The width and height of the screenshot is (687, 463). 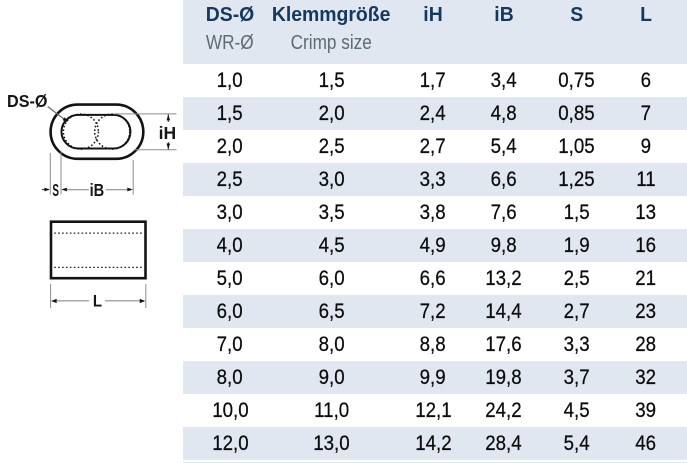 I want to click on svg-text: DS-Ø, so click(x=27, y=101).